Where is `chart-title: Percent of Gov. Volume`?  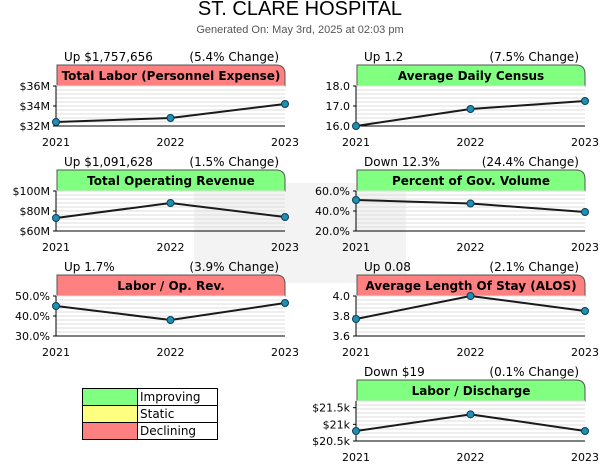 chart-title: Percent of Gov. Volume is located at coordinates (471, 181).